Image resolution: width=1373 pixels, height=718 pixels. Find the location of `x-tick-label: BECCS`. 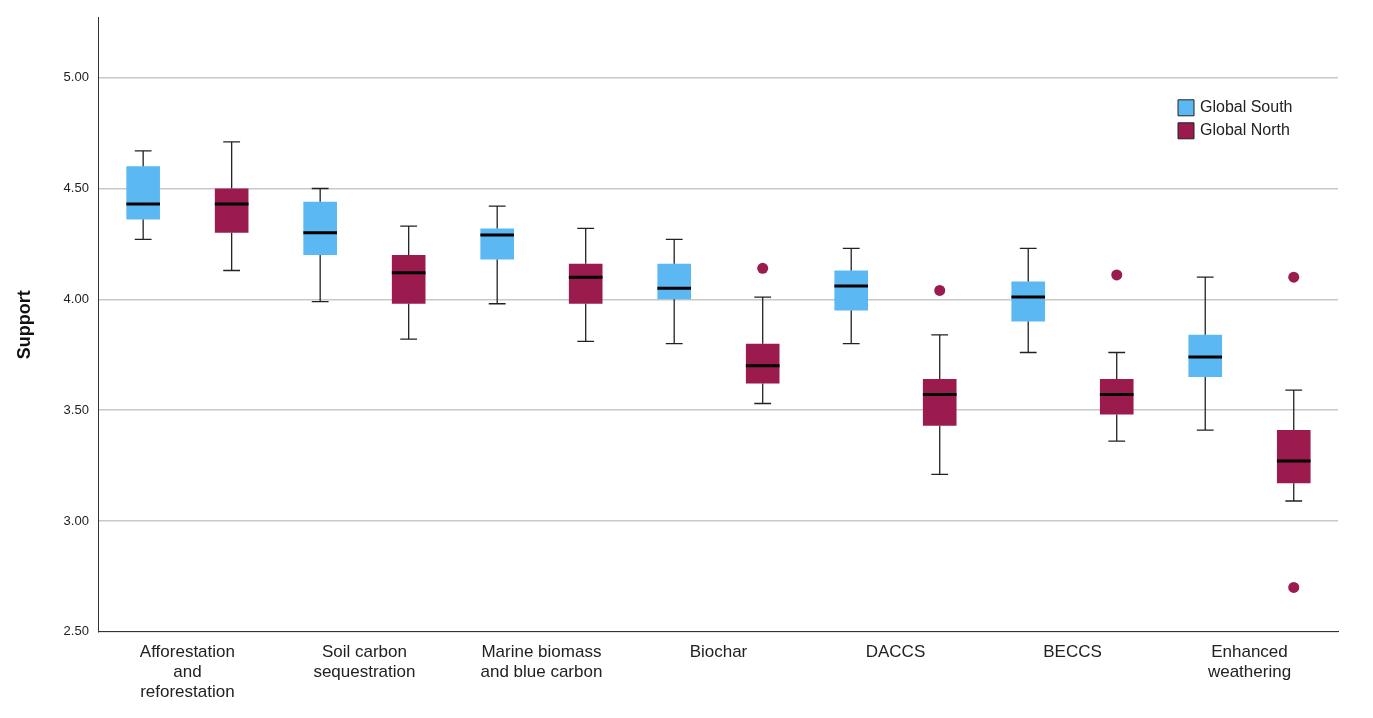

x-tick-label: BECCS is located at coordinates (1072, 651).